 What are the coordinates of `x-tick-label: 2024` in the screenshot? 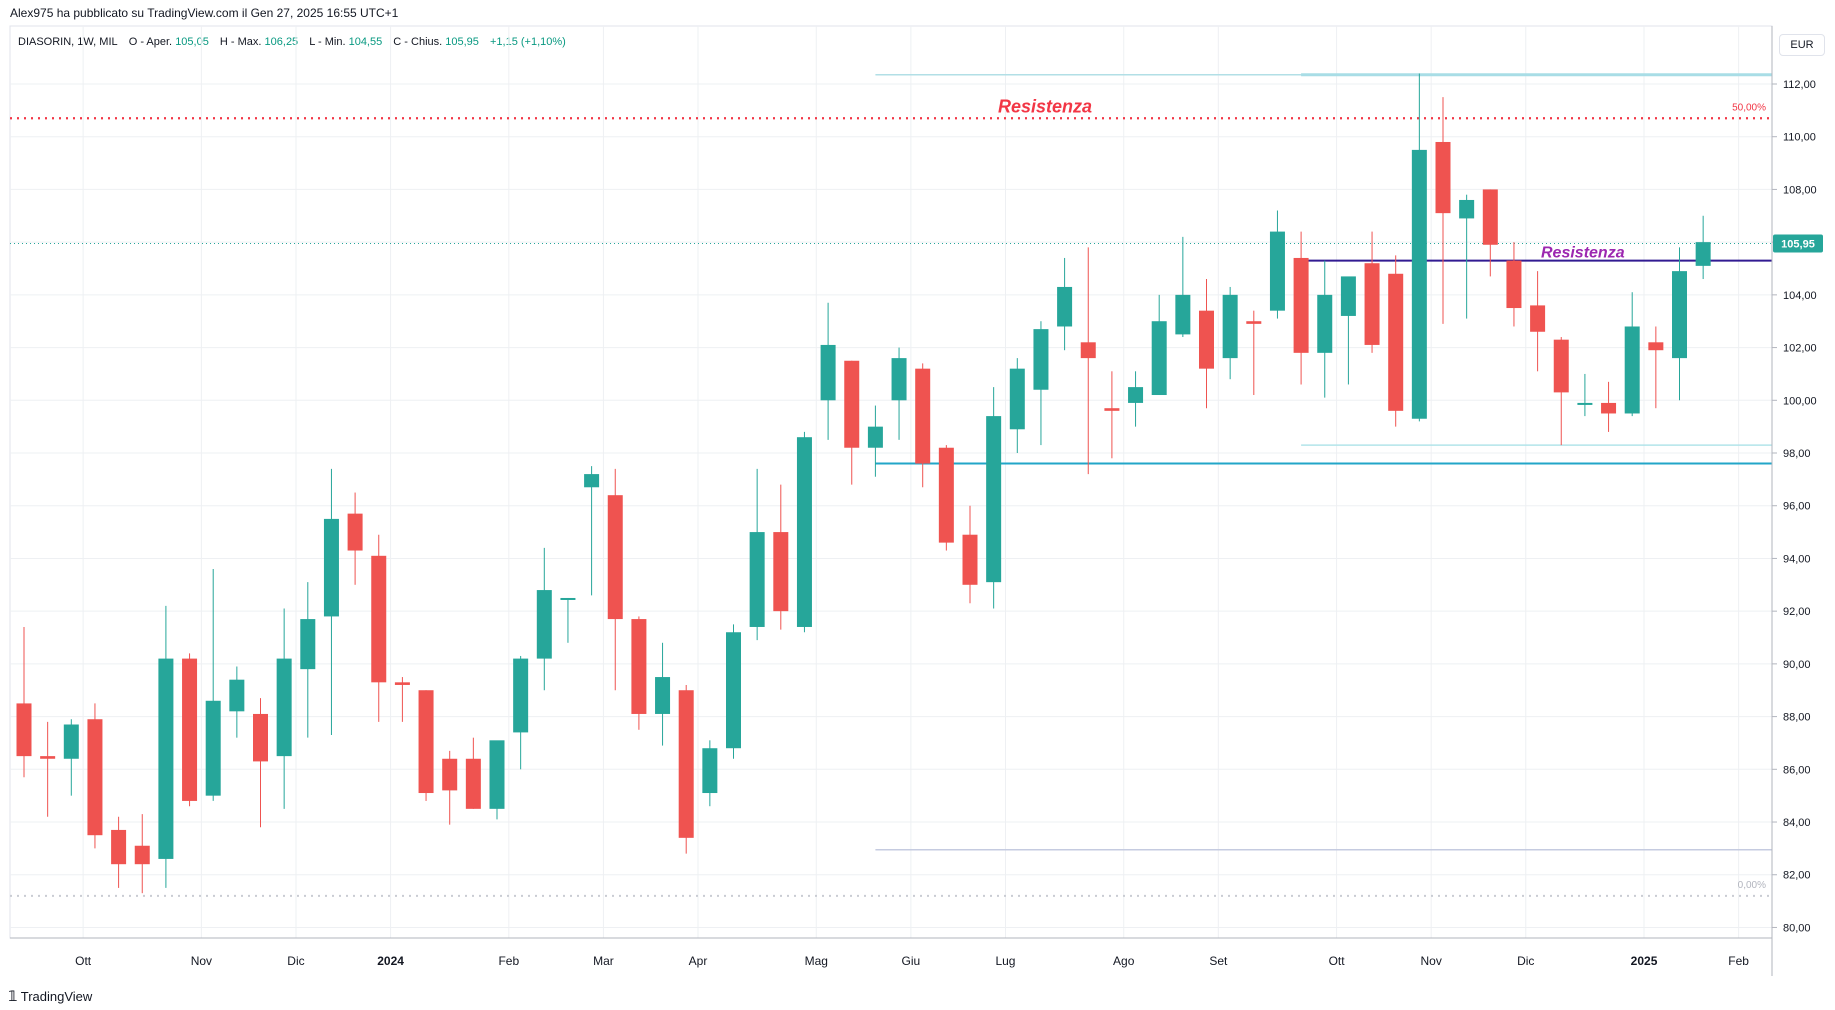 It's located at (390, 961).